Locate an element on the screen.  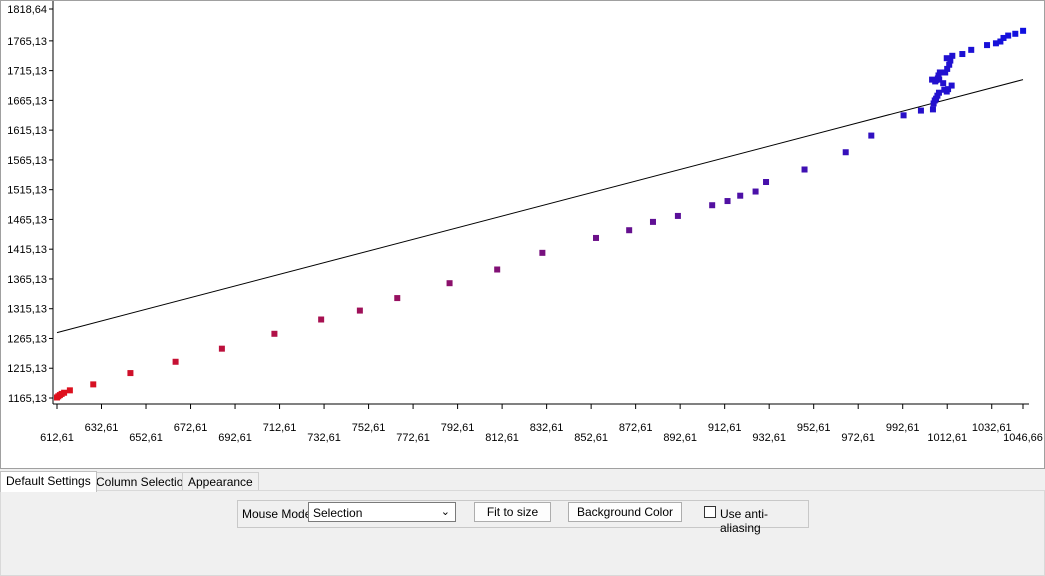
x-tick-label: 972,61 is located at coordinates (858, 438).